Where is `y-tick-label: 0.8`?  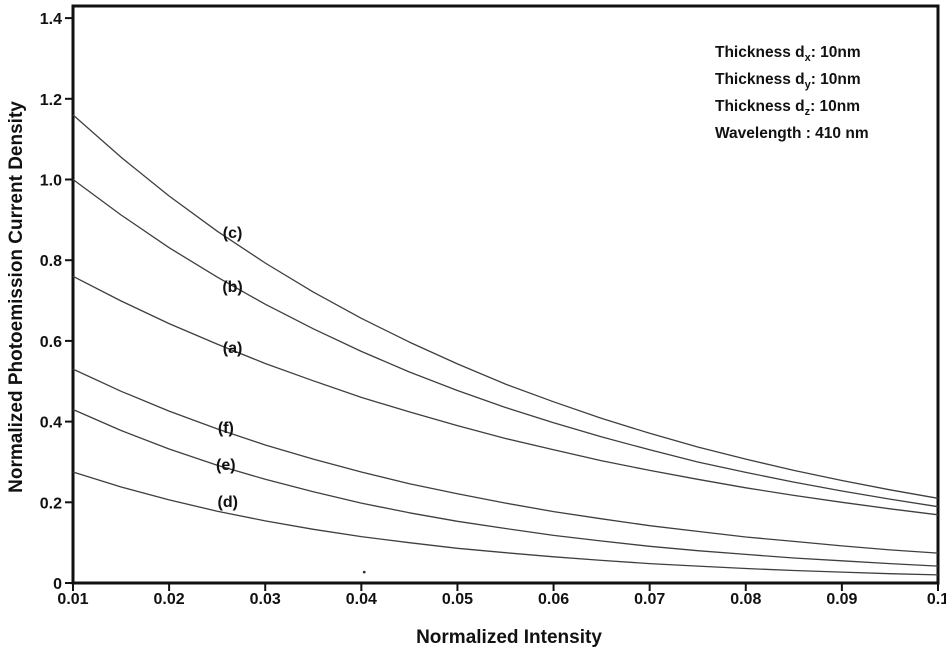
y-tick-label: 0.8 is located at coordinates (51, 261).